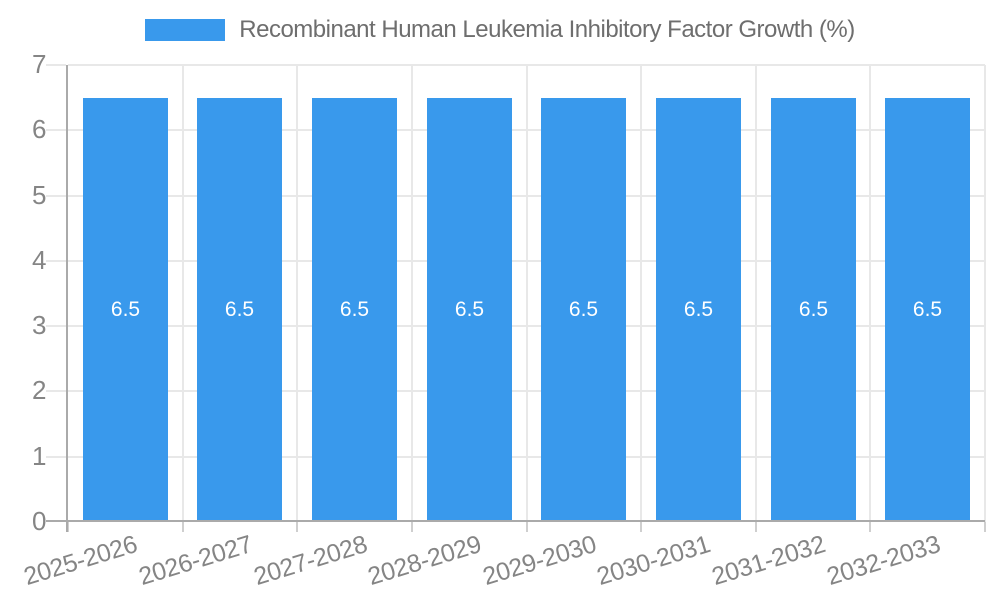 The width and height of the screenshot is (1000, 600). What do you see at coordinates (39, 129) in the screenshot?
I see `y-axis-label: 6` at bounding box center [39, 129].